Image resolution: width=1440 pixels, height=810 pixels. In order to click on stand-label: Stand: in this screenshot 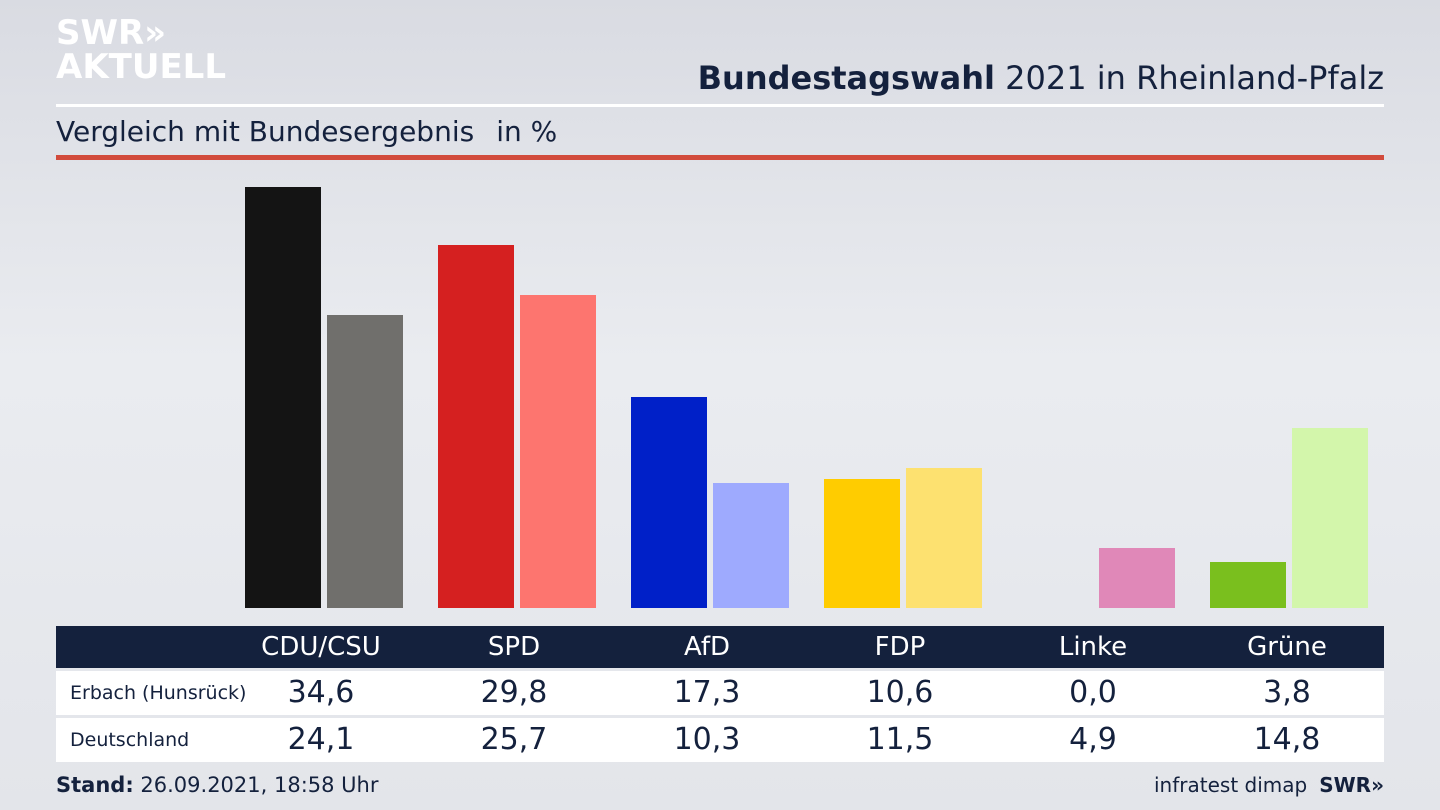, I will do `click(95, 785)`.